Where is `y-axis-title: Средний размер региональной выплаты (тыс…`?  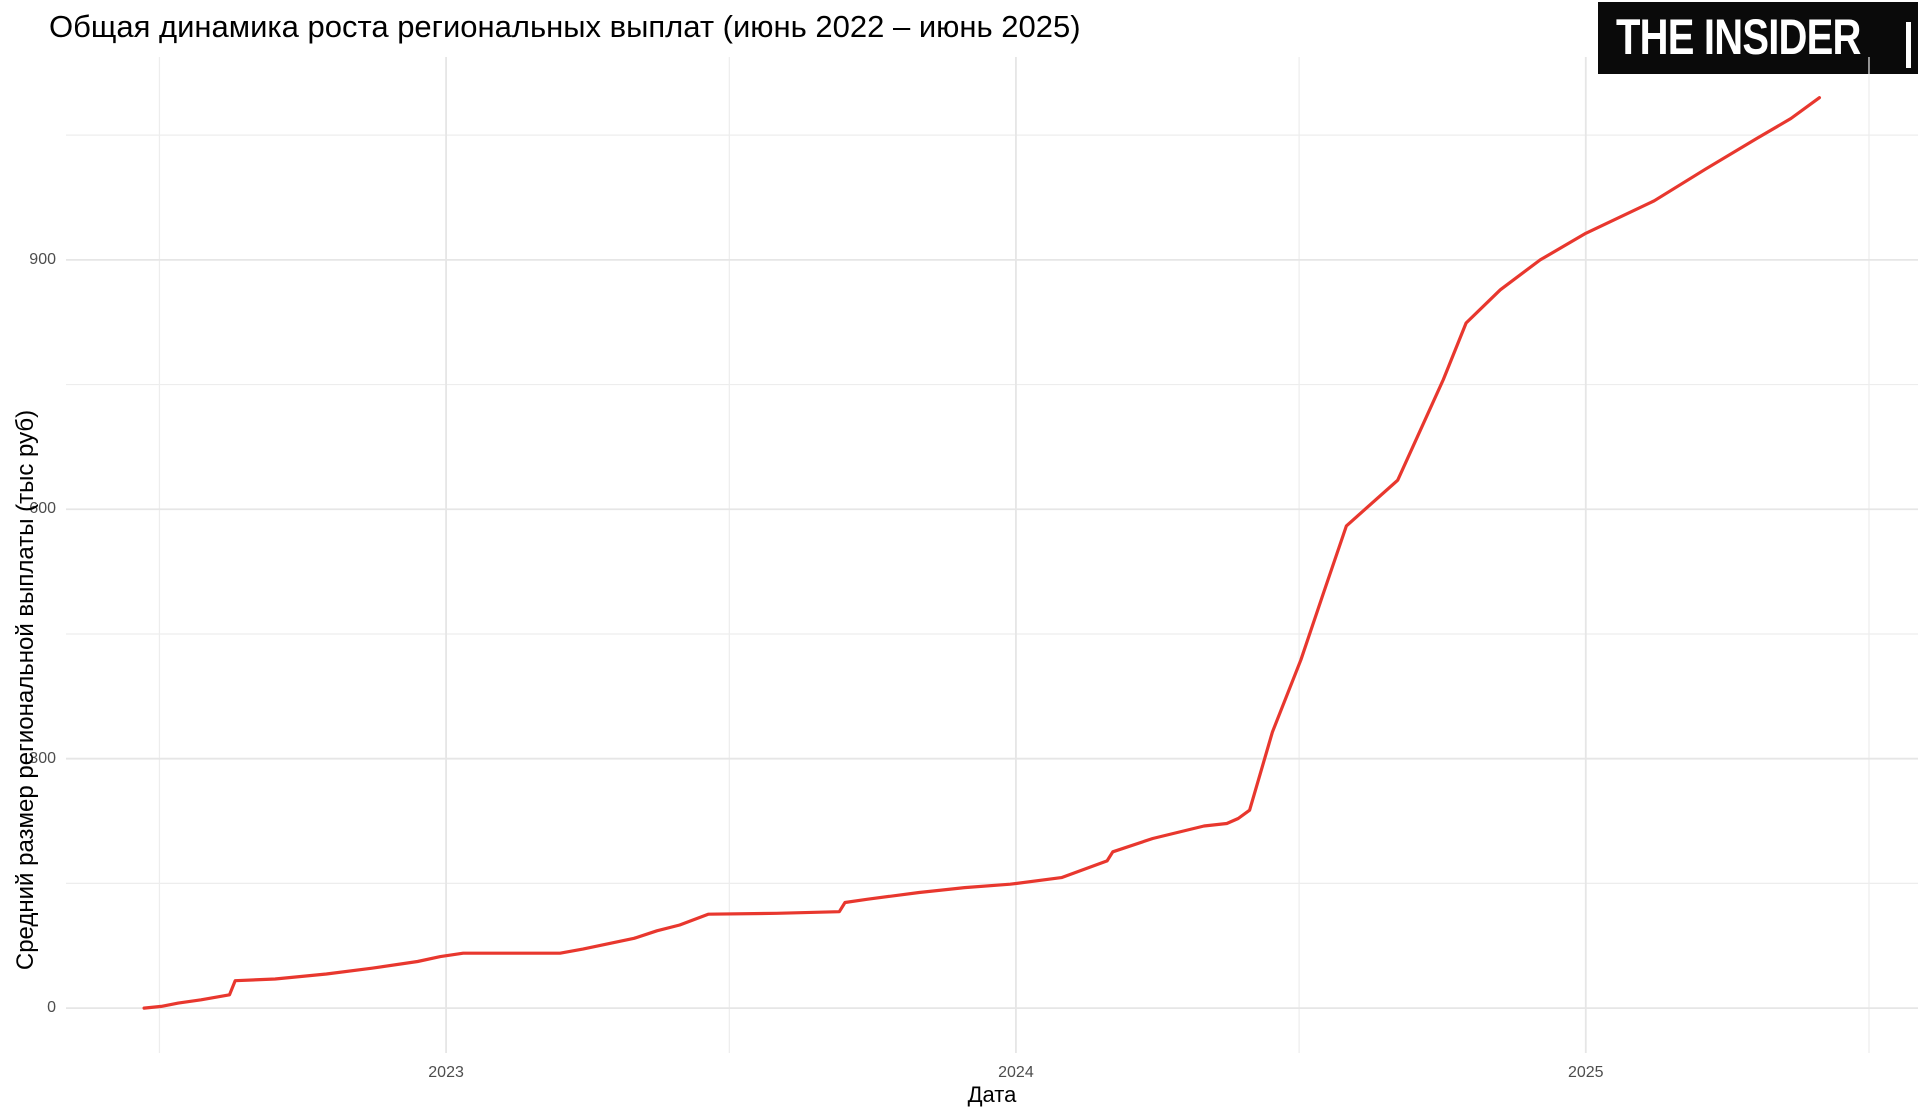
y-axis-title: Средний размер региональной выплаты (тыс… is located at coordinates (25, 690).